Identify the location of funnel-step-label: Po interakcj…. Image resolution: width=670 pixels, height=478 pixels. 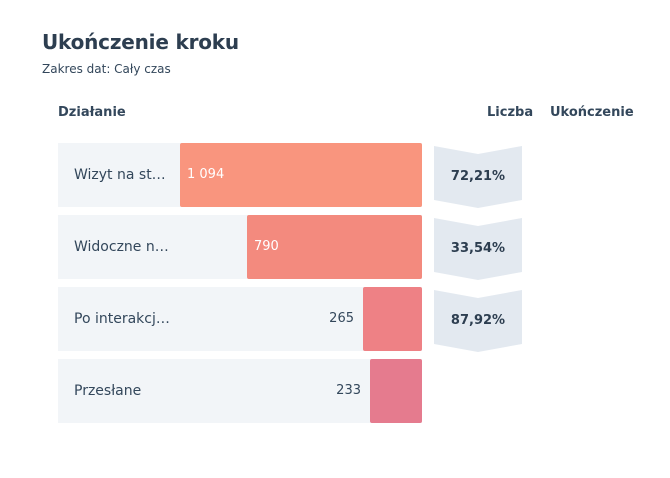
(122, 319).